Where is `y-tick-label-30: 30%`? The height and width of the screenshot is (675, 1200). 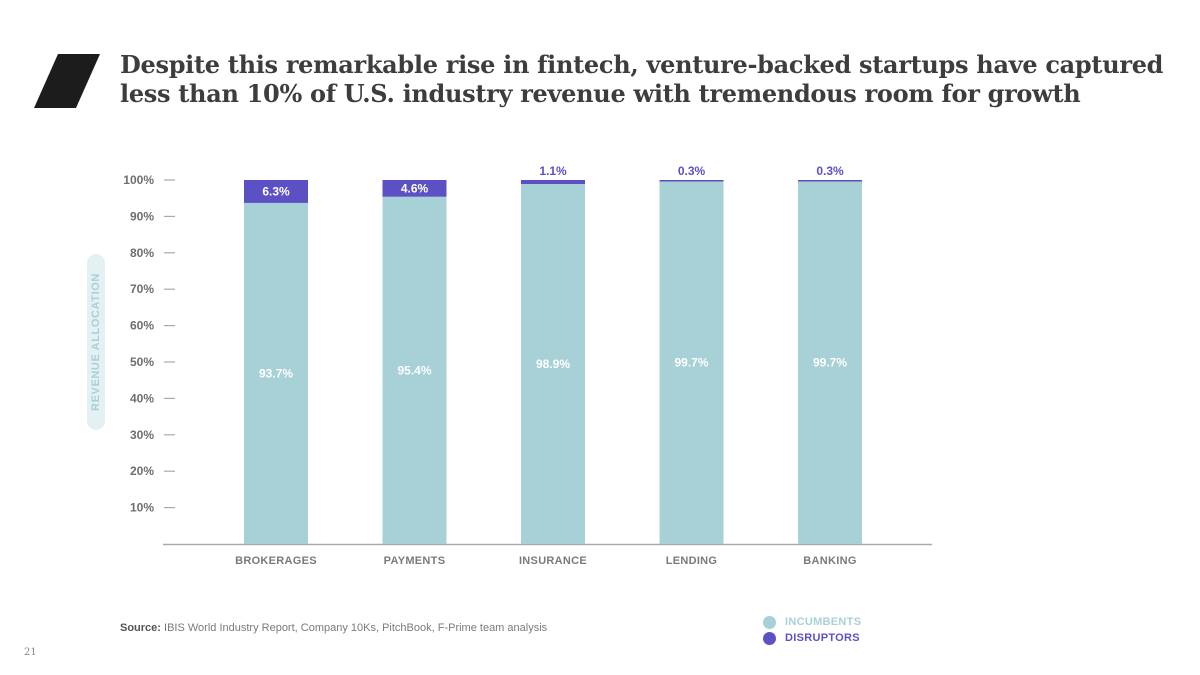
y-tick-label-30: 30% is located at coordinates (142, 435).